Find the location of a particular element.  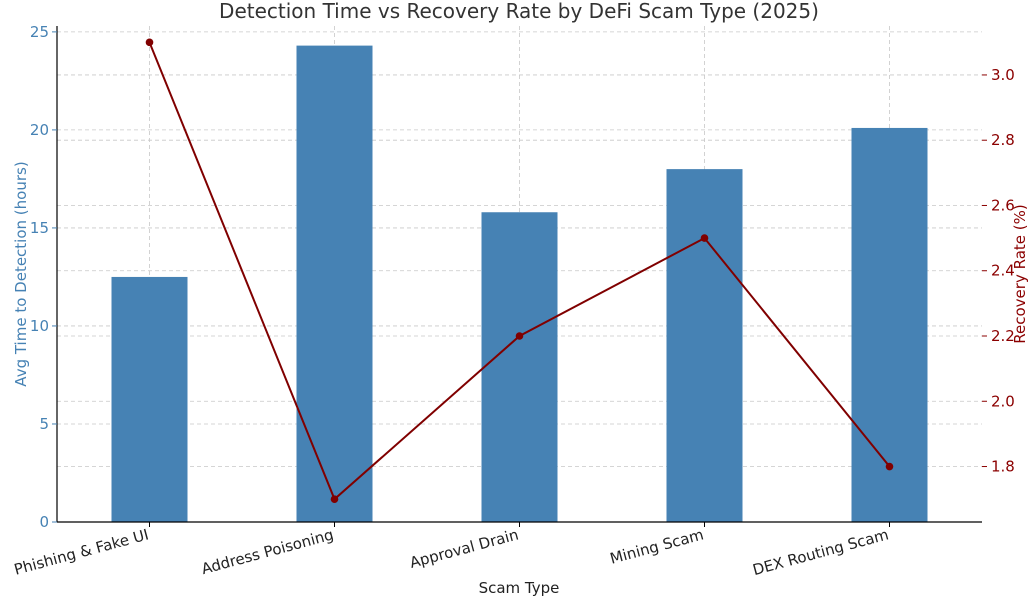

right-tick-label: 2.8 is located at coordinates (1003, 140).